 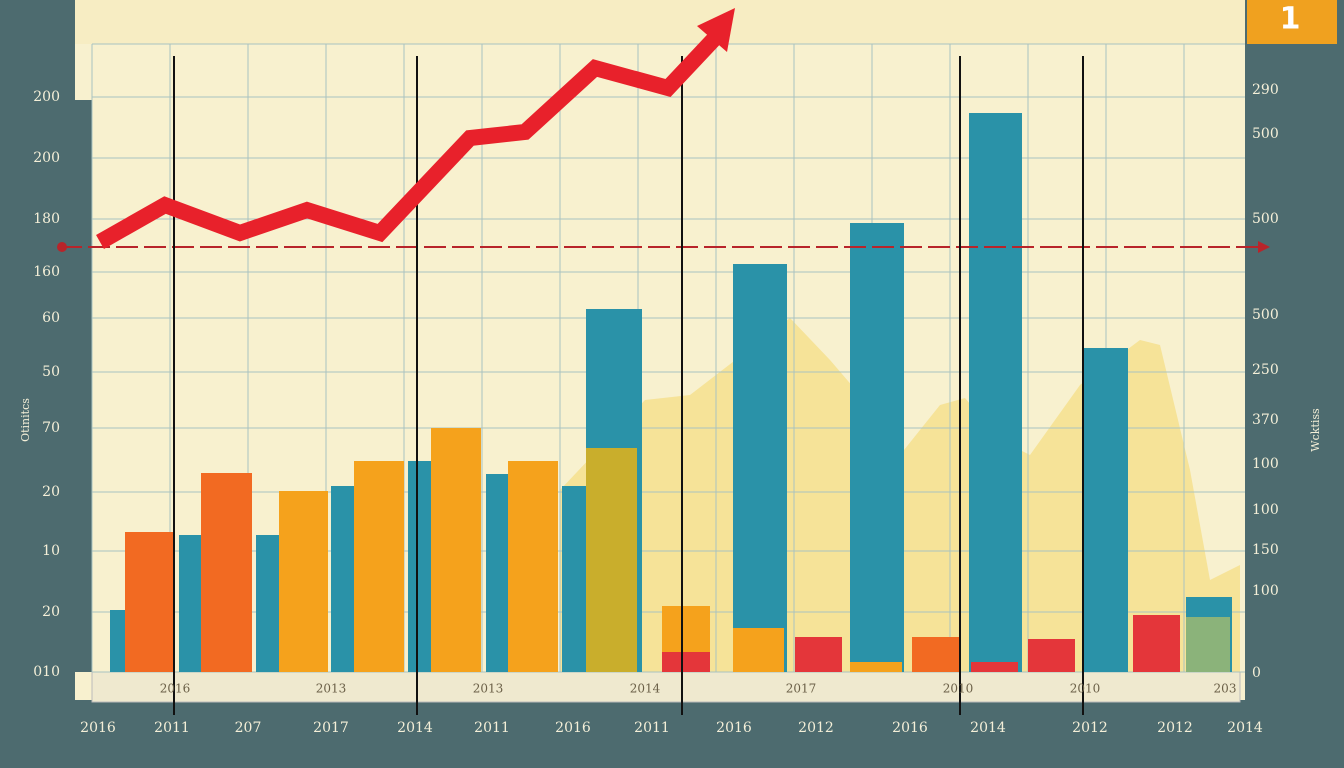 What do you see at coordinates (1265, 420) in the screenshot?
I see `right-axis-label: 370` at bounding box center [1265, 420].